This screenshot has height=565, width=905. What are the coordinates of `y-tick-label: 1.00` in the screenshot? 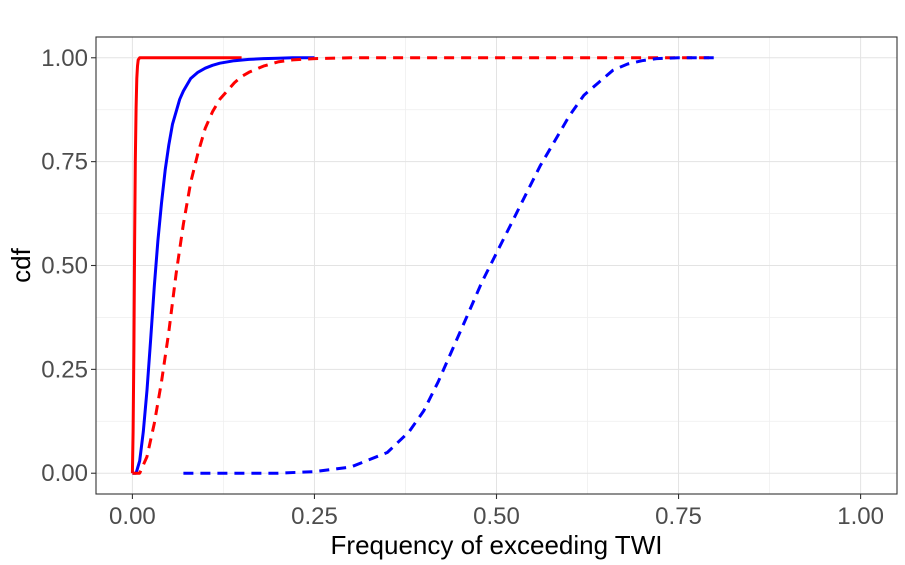 It's located at (64, 58).